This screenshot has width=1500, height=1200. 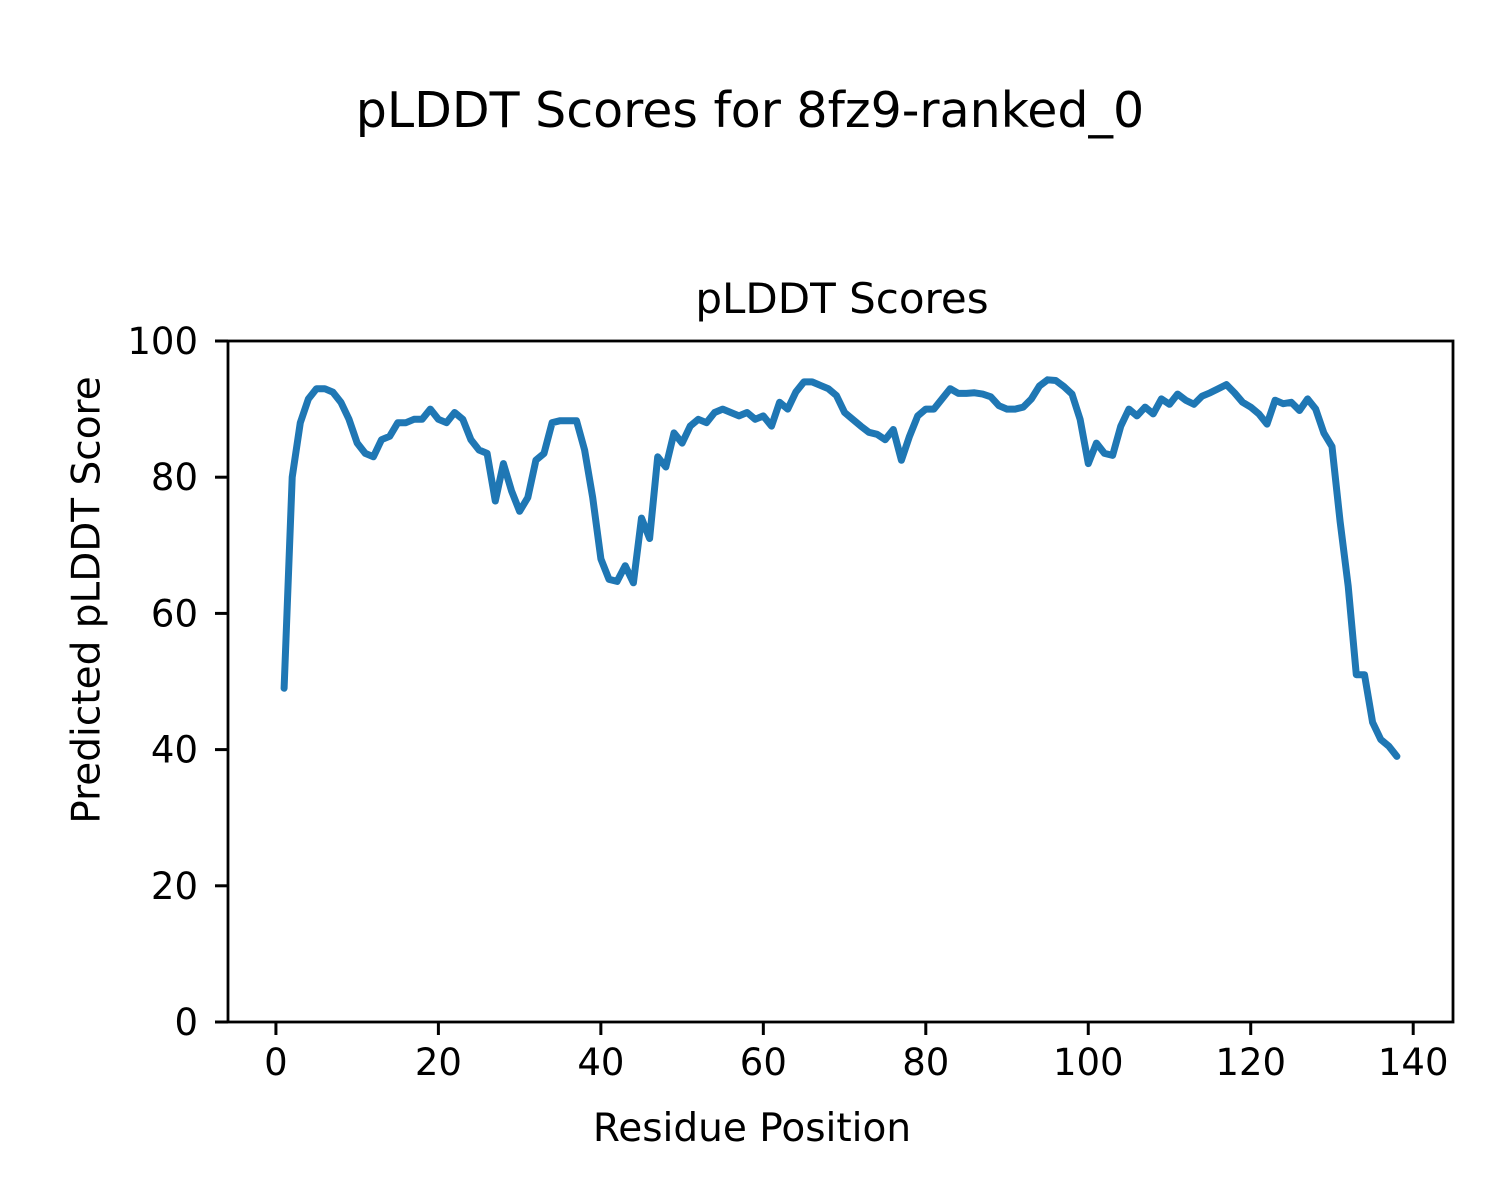 What do you see at coordinates (87, 600) in the screenshot?
I see `y-axis-label: Predicted pLDDT Score` at bounding box center [87, 600].